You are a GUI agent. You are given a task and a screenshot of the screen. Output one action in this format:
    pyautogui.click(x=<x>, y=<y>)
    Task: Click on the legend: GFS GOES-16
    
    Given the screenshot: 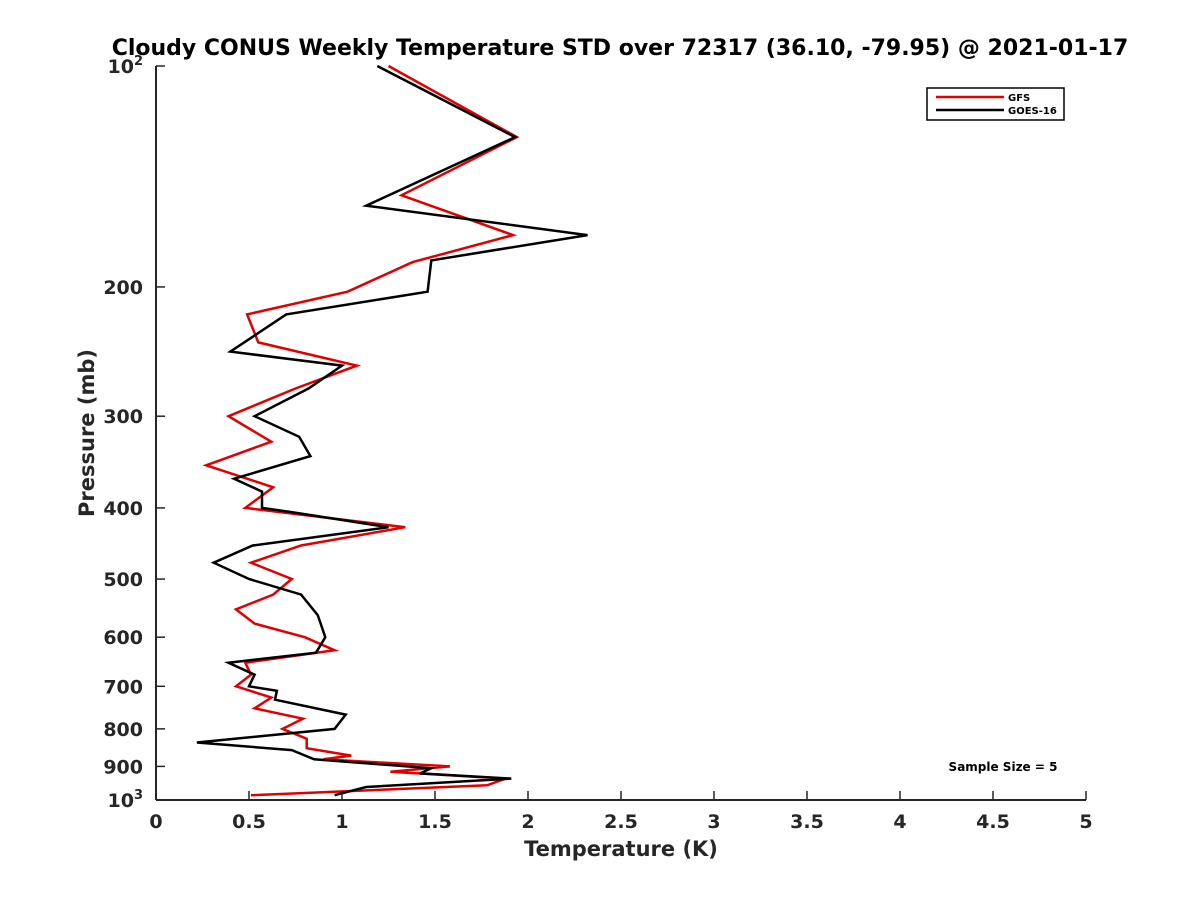 What is the action you would take?
    pyautogui.click(x=995, y=104)
    